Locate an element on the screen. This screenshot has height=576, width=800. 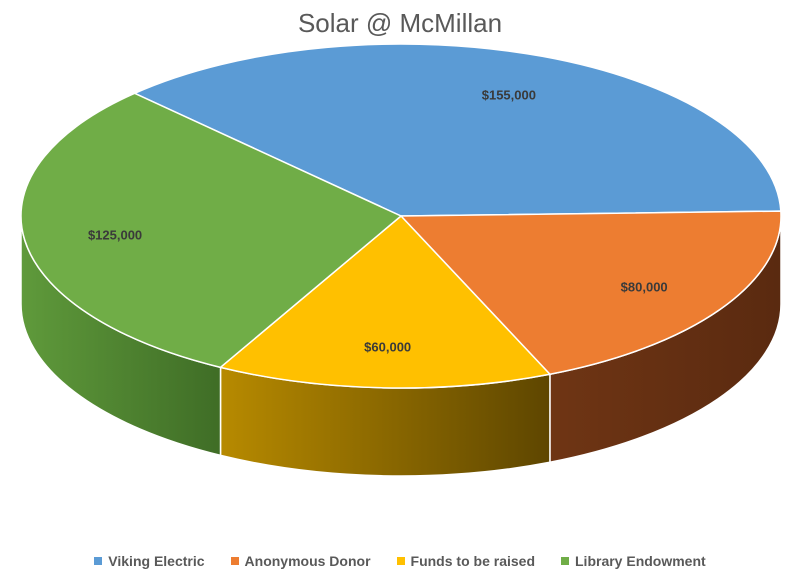
legend-item-anonymous-donor: Anonymous Donor is located at coordinates (300, 561).